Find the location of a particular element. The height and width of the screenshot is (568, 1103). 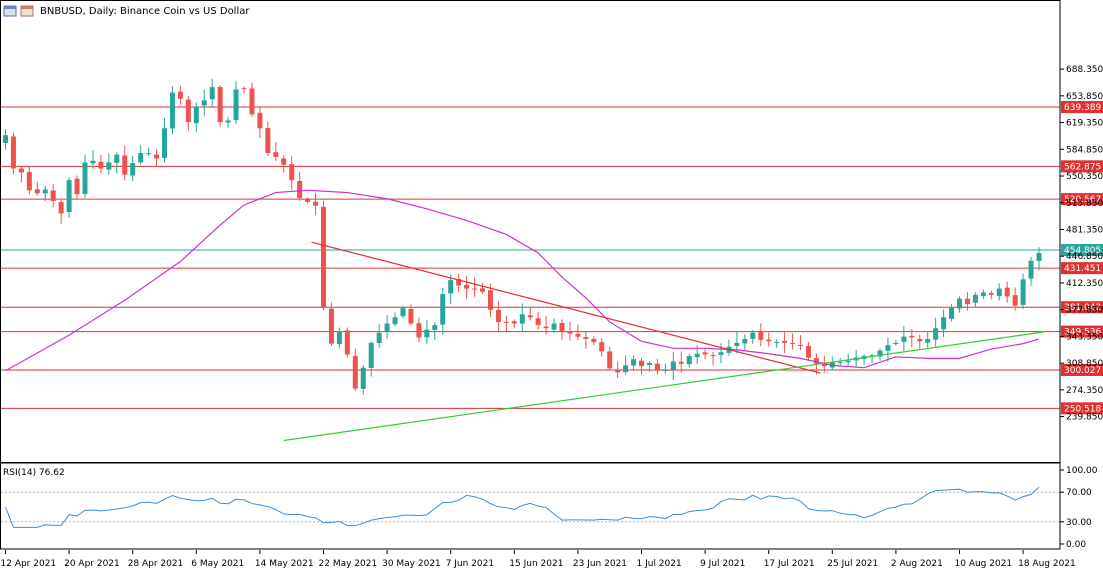

resistance-trendline is located at coordinates (566, 307).